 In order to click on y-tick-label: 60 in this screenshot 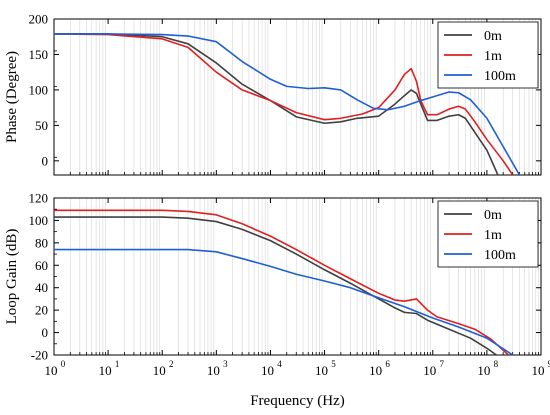, I will do `click(41, 265)`.